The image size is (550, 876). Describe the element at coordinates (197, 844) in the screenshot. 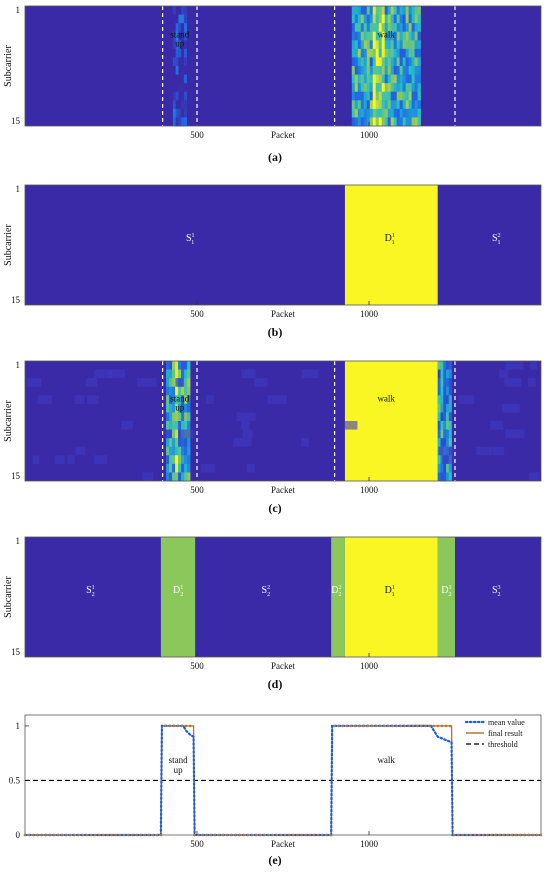

I see `x-tick-label: 500` at that location.